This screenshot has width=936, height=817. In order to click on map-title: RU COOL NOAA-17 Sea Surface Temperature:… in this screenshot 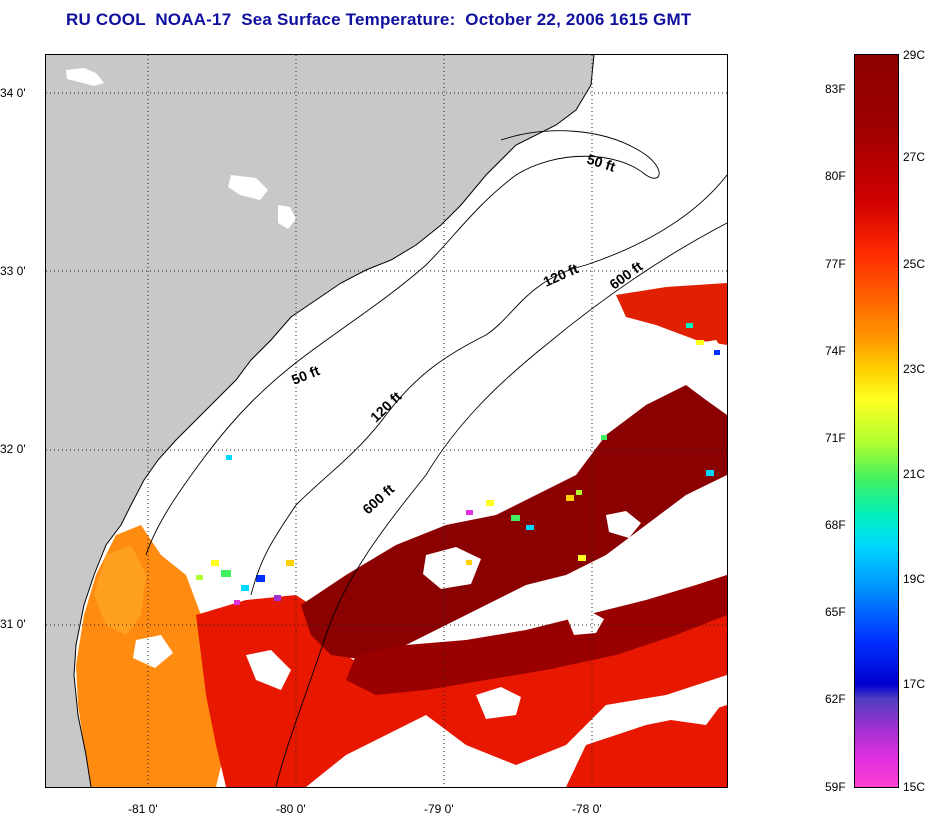, I will do `click(379, 19)`.